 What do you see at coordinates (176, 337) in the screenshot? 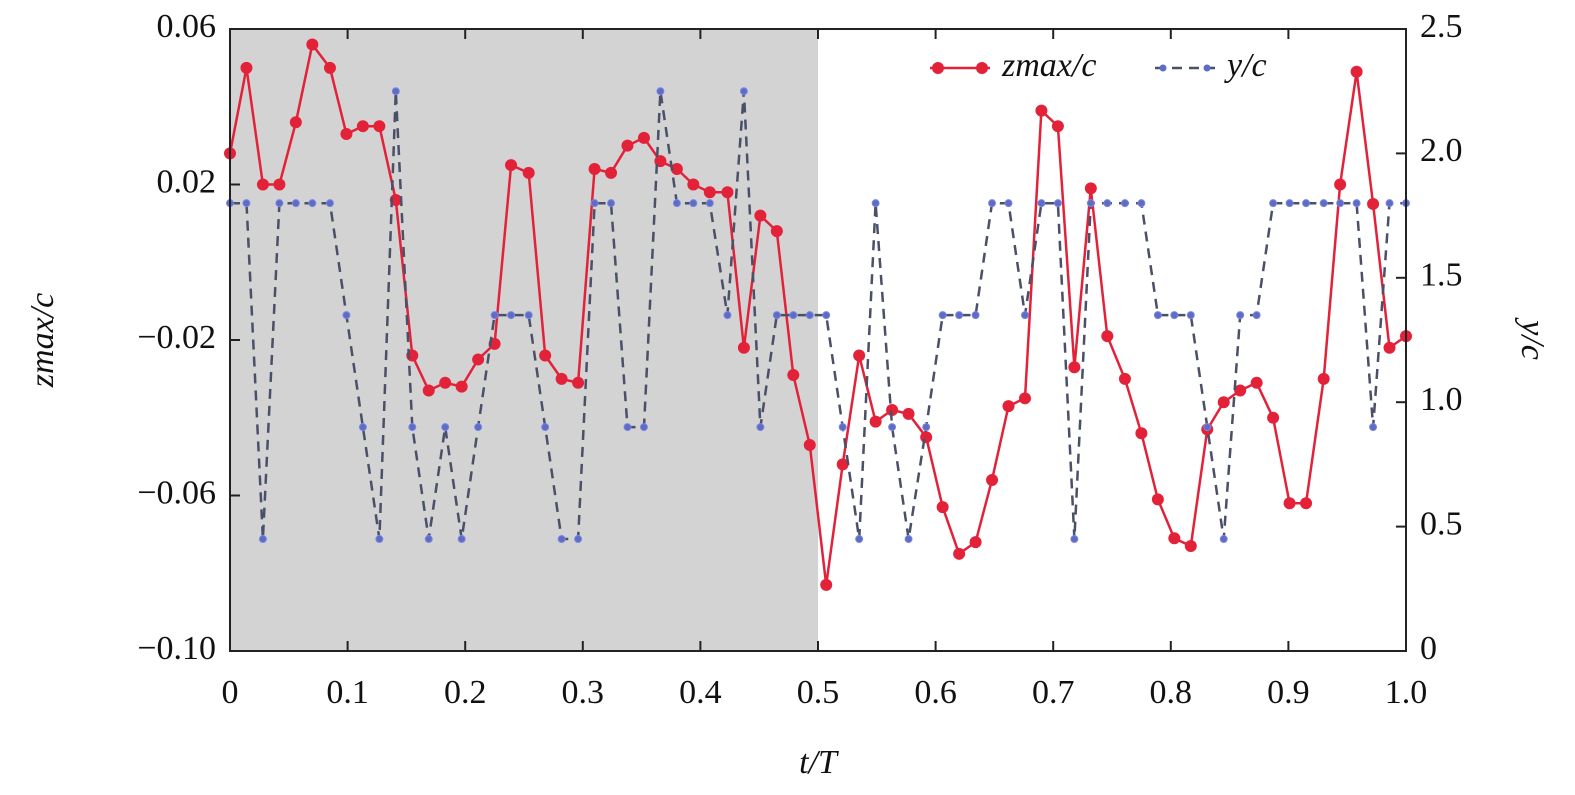
I see `y-tick-label: −0.02` at bounding box center [176, 337].